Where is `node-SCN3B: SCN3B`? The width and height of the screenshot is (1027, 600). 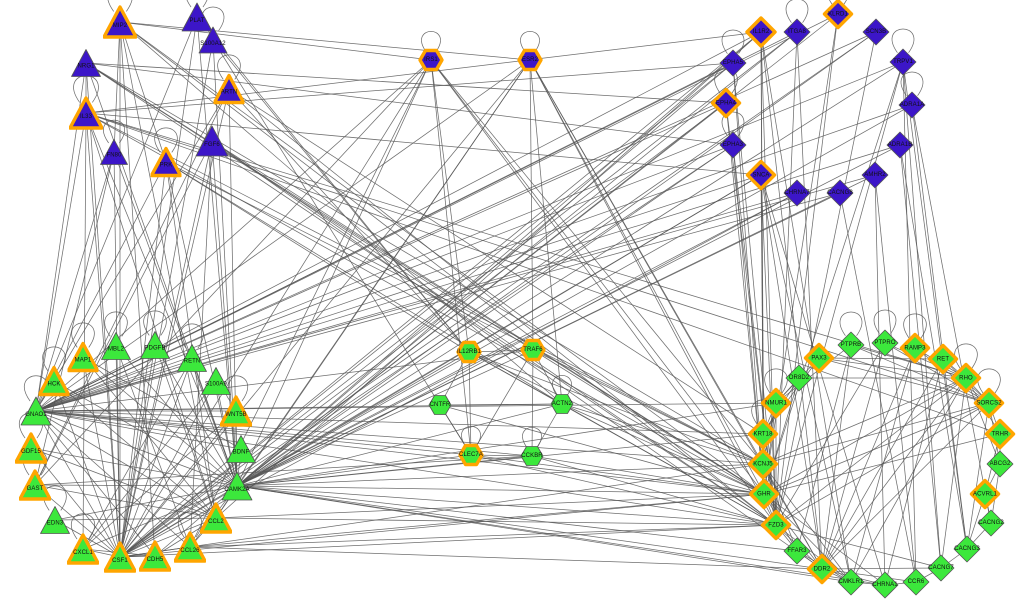
node-SCN3B: SCN3B is located at coordinates (876, 32).